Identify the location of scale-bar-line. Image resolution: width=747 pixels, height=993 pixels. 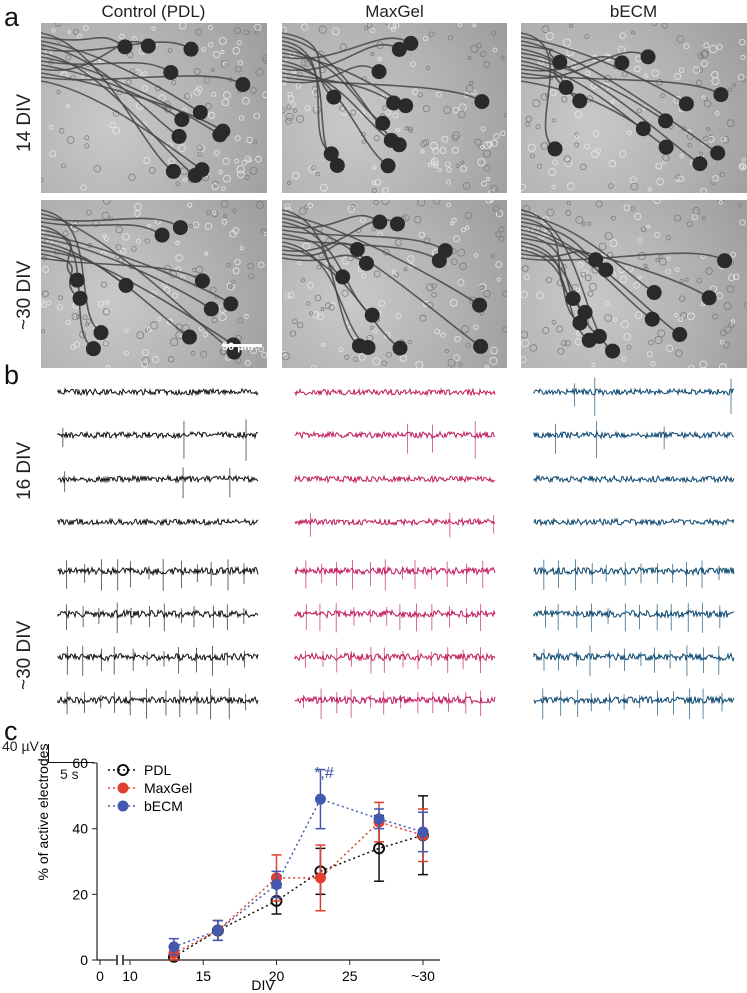
(242, 345).